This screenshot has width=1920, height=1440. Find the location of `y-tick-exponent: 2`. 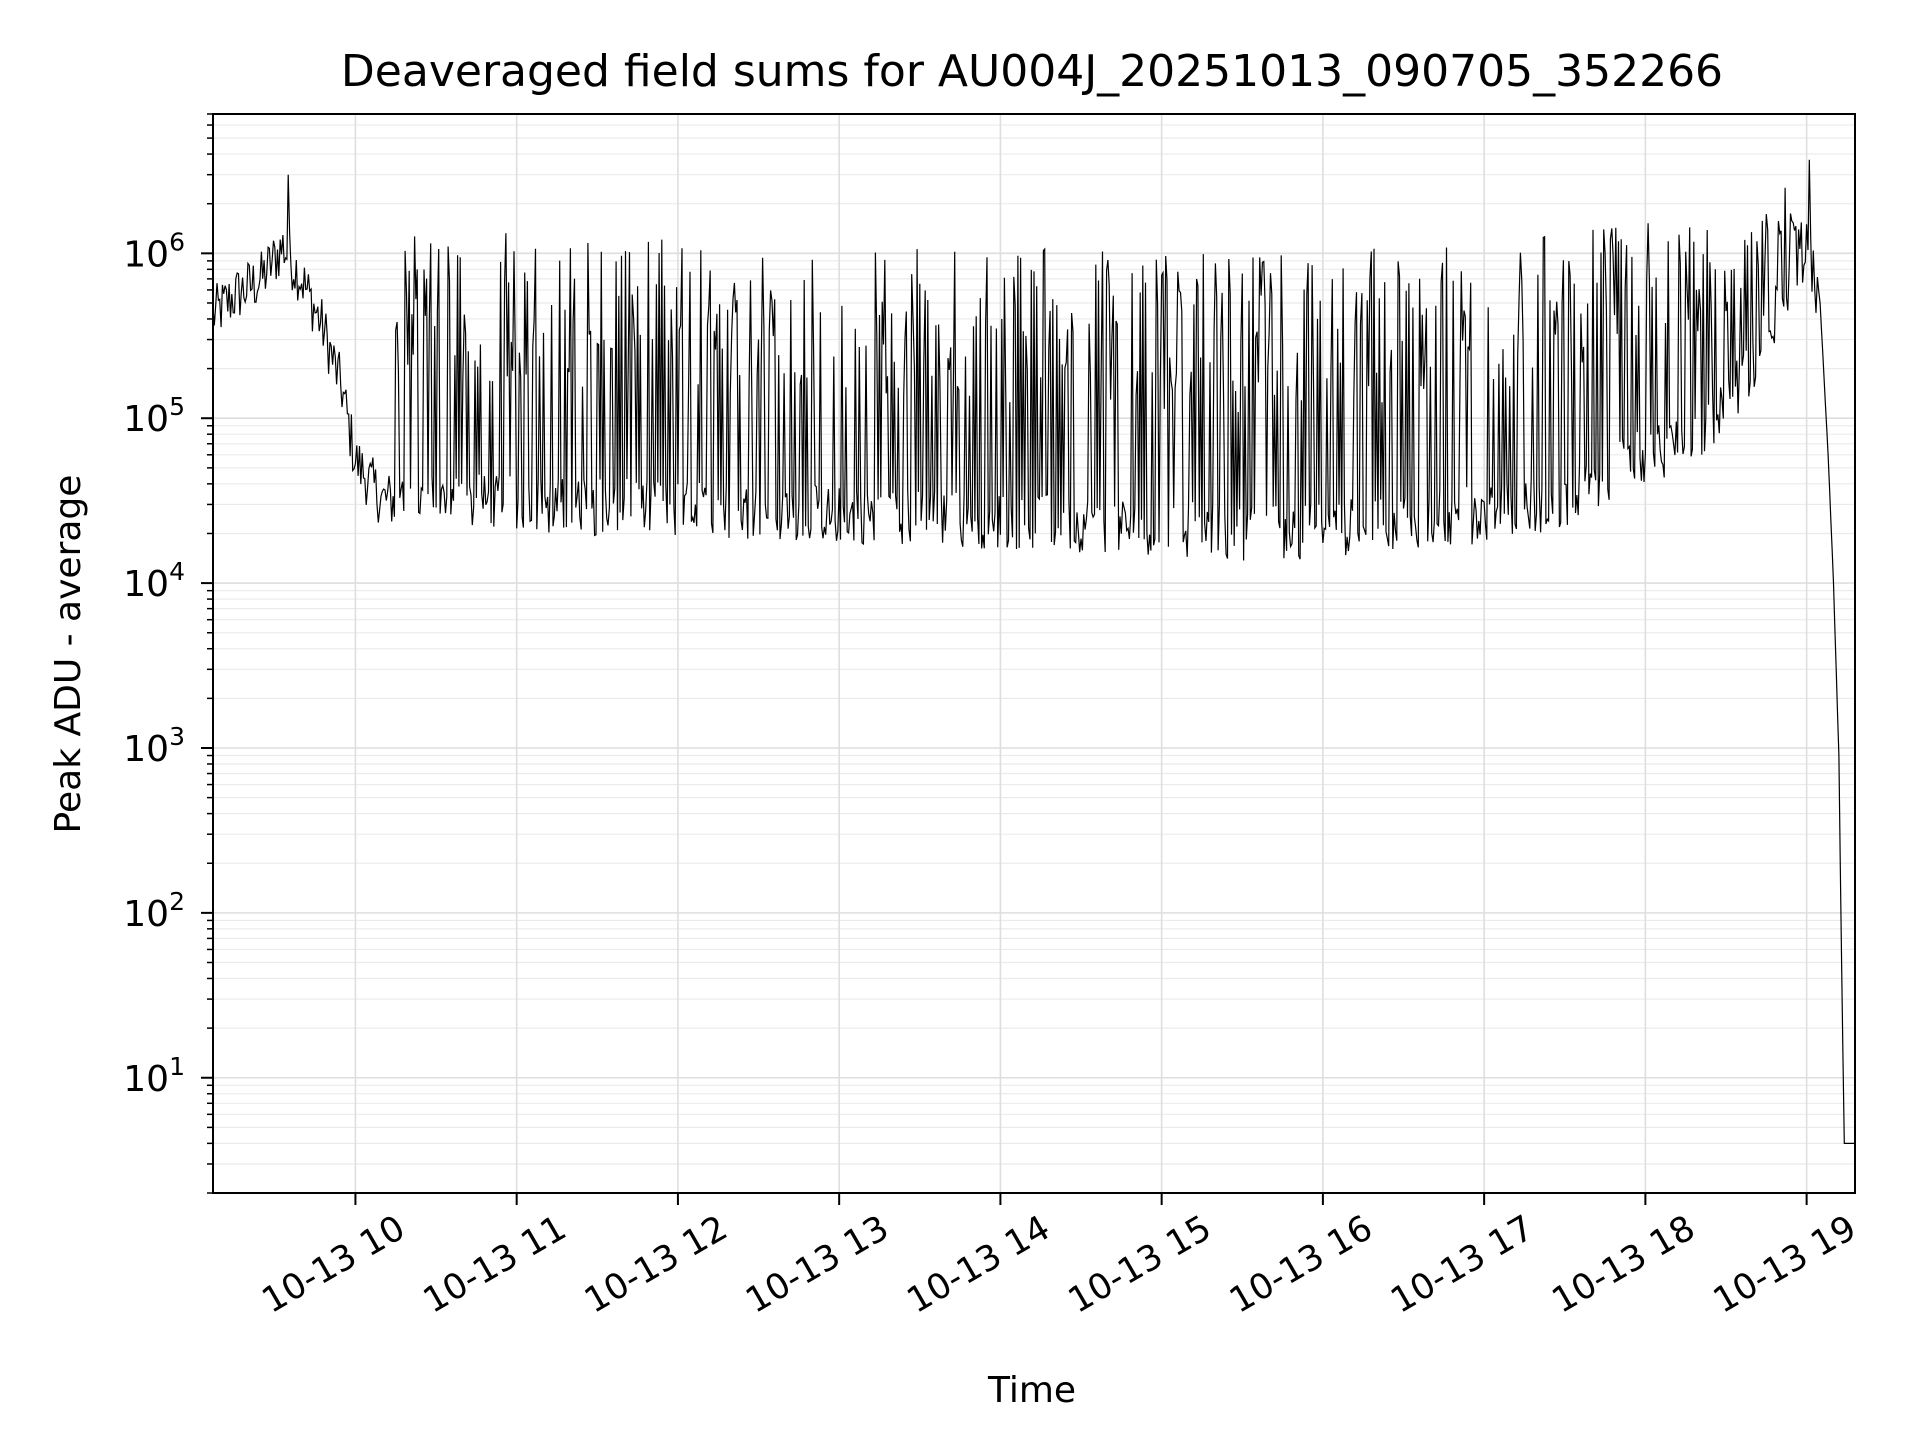

y-tick-exponent: 2 is located at coordinates (177, 901).